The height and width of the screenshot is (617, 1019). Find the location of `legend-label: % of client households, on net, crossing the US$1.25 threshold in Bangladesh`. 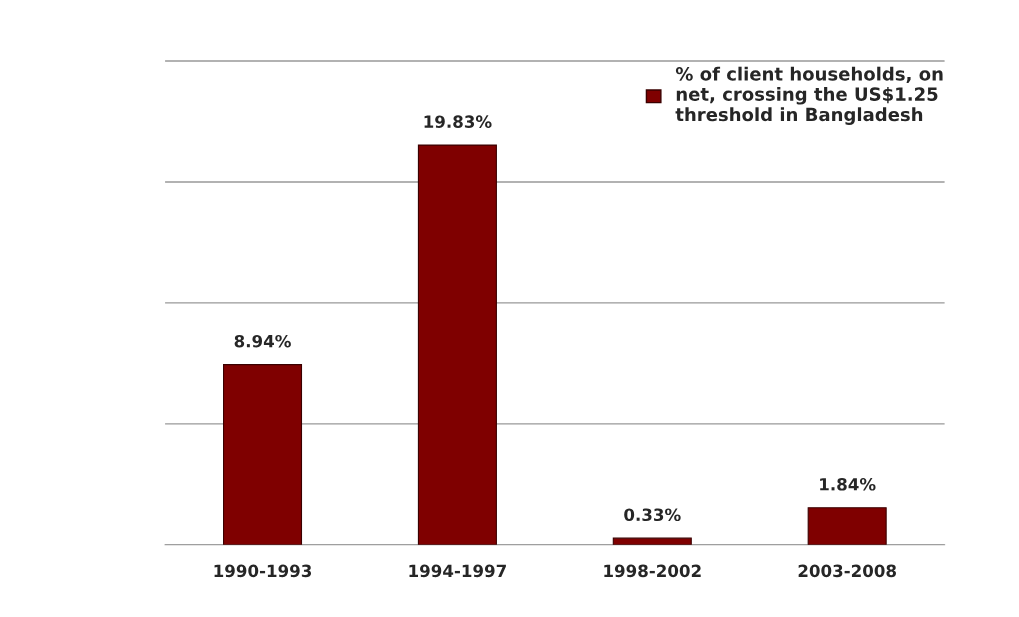

legend-label: % of client households, on net, crossing the US$1.25 threshold in Bangladesh is located at coordinates (809, 95).